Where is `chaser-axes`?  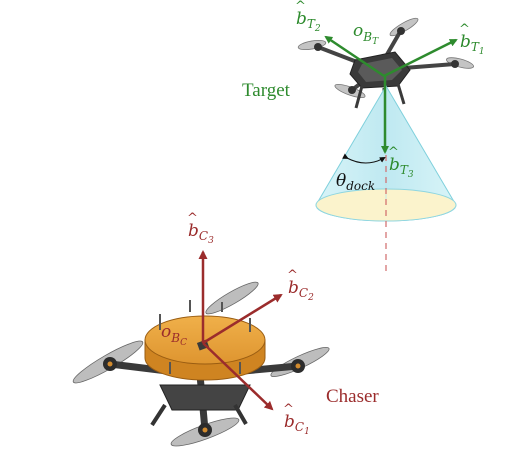
chaser-axes is located at coordinates (240, 330).